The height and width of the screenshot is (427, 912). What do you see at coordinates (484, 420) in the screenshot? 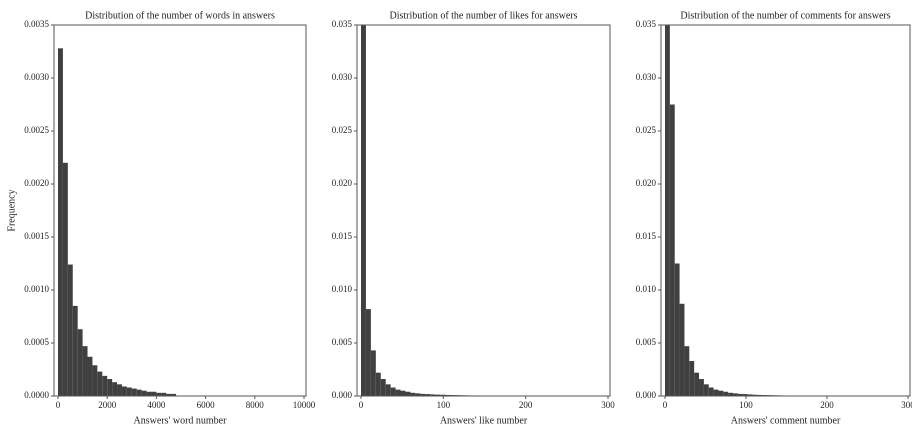
I see `x-axis-label: Answers' like number` at bounding box center [484, 420].